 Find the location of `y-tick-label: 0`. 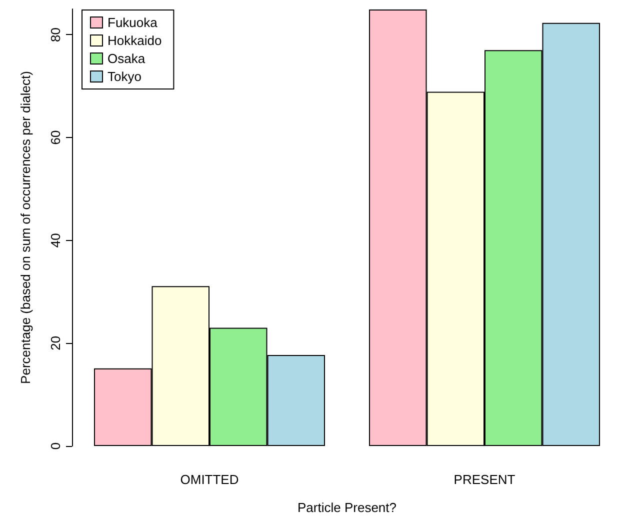

y-tick-label: 0 is located at coordinates (55, 446).